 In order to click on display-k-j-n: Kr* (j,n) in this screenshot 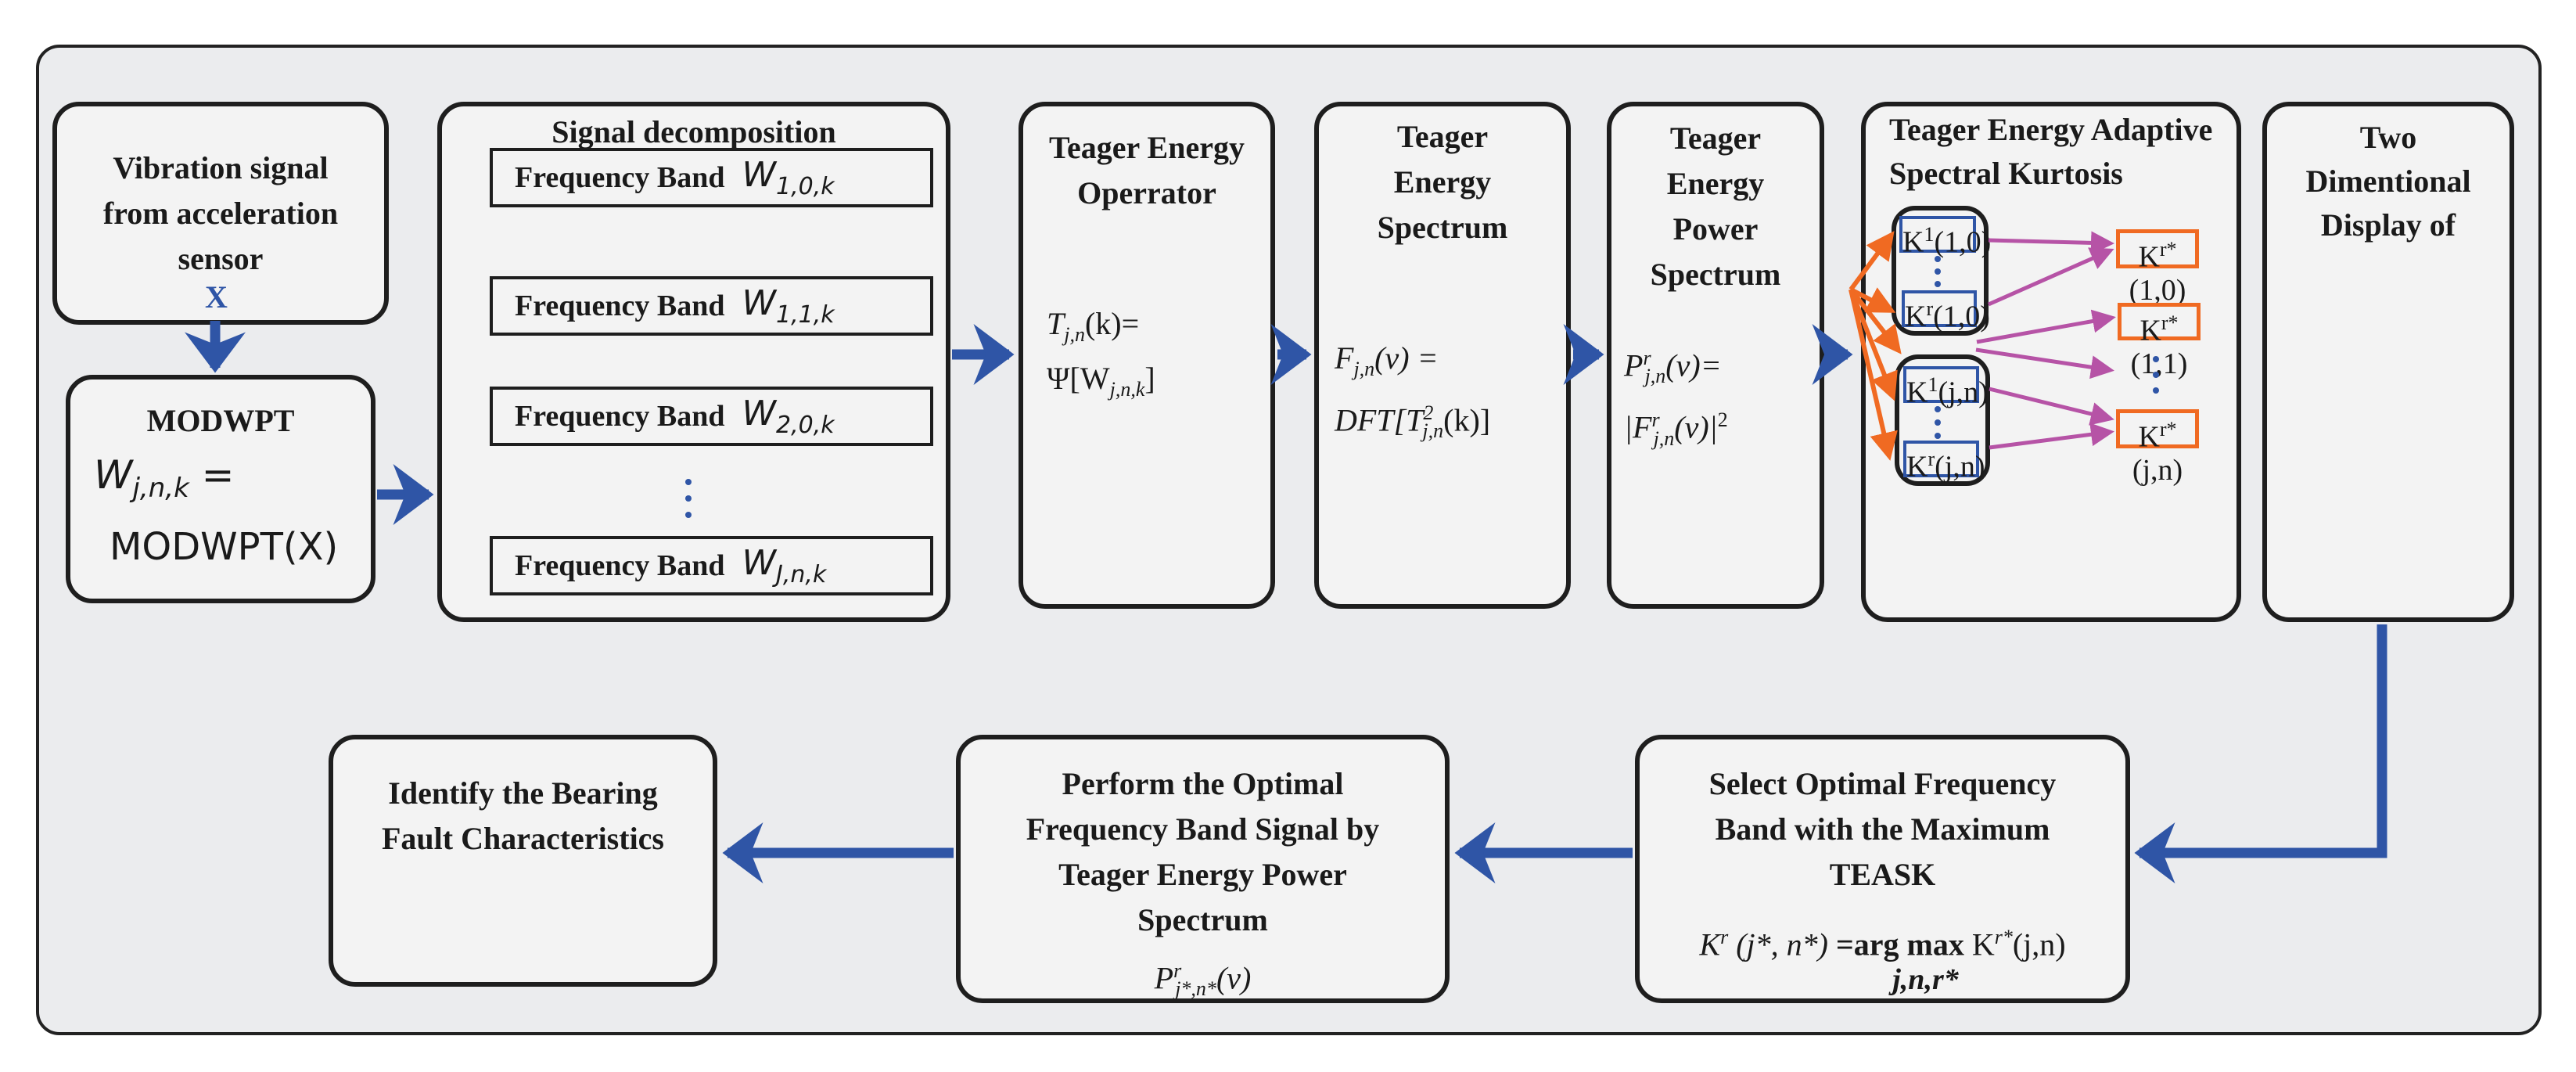, I will do `click(2157, 448)`.